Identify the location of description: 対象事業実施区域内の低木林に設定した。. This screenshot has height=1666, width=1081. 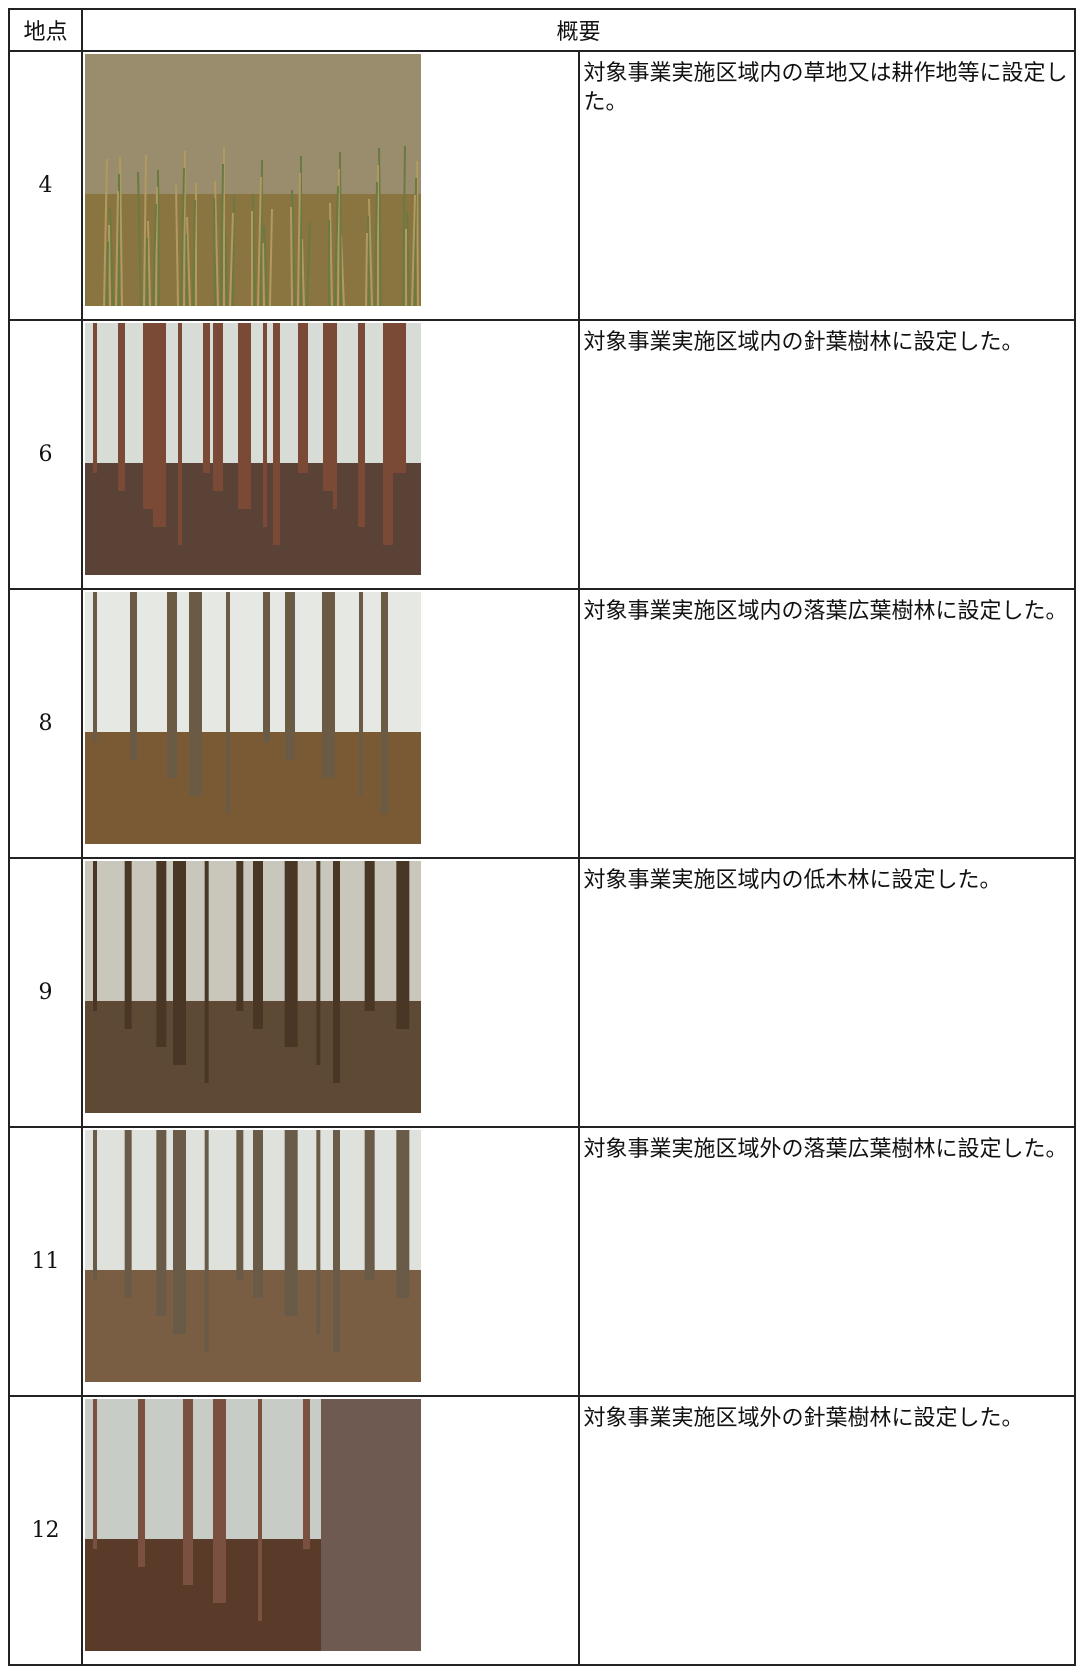
(826, 992).